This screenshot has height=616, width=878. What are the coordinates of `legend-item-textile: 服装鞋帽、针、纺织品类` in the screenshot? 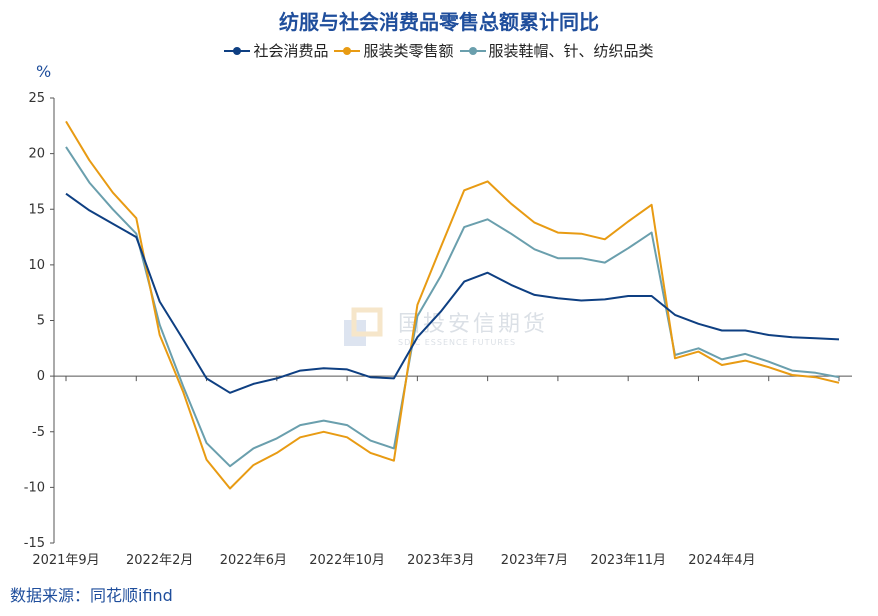 It's located at (556, 50).